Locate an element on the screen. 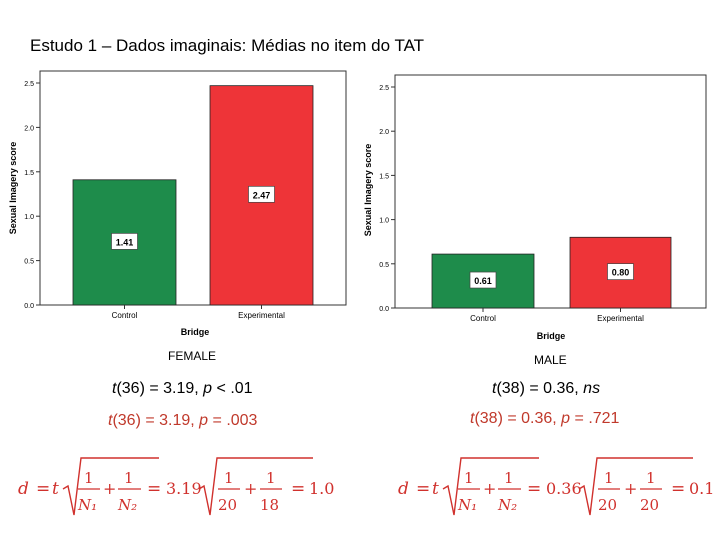 The height and width of the screenshot is (540, 720). data-label: 2.47 is located at coordinates (261, 194).